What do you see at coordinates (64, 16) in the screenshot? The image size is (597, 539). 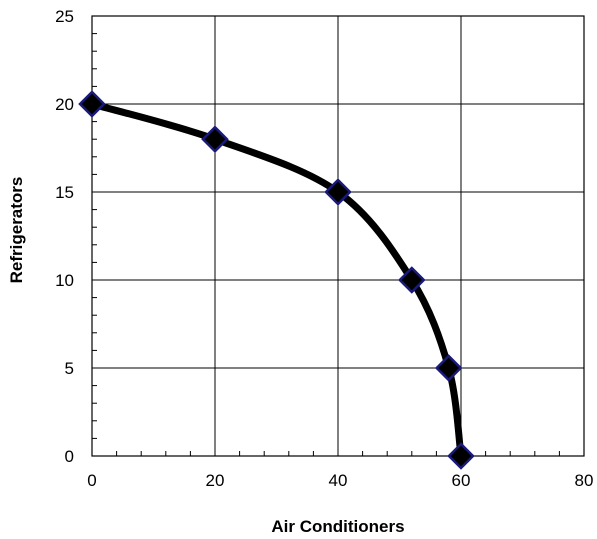 I see `y-tick-label: 25` at bounding box center [64, 16].